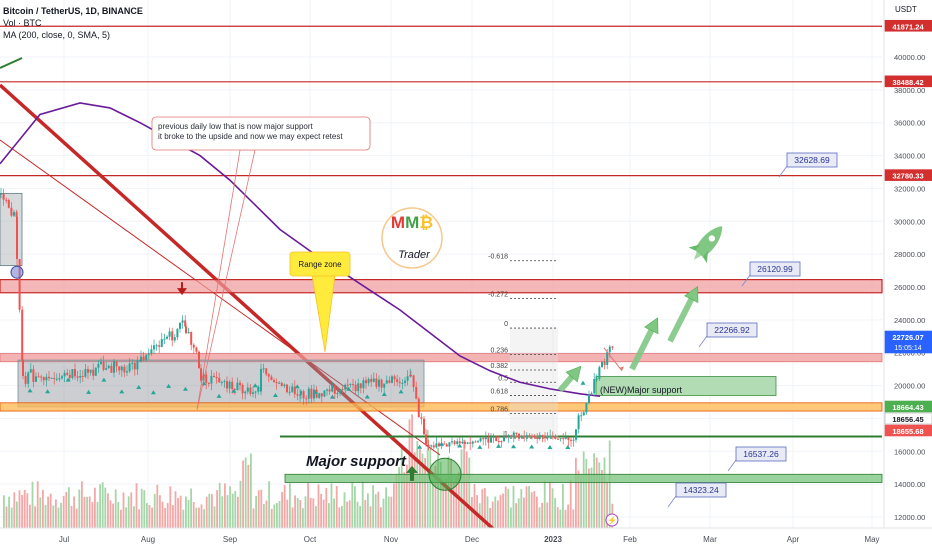 The height and width of the screenshot is (555, 932). Describe the element at coordinates (356, 461) in the screenshot. I see `major-support-label: Major support` at that location.